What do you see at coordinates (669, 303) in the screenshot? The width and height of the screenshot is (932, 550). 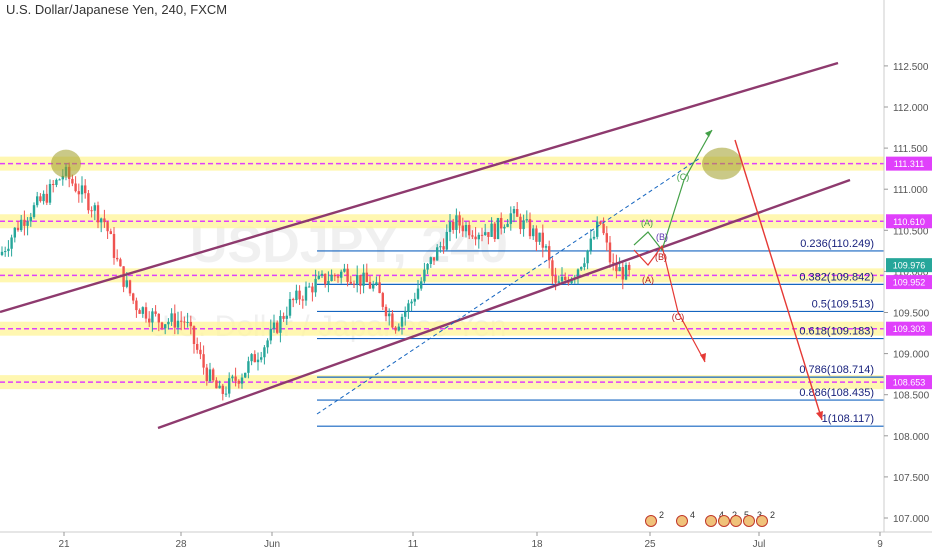 I see `bearish-projection-path` at bounding box center [669, 303].